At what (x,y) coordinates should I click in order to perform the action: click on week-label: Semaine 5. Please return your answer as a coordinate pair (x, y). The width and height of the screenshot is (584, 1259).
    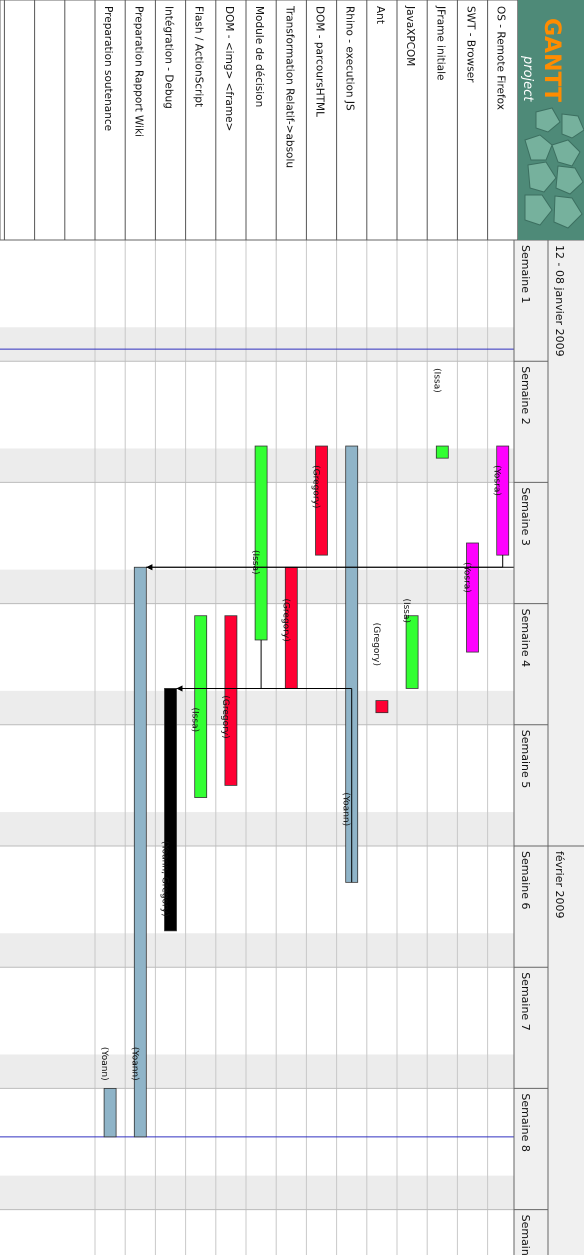
    Looking at the image, I should click on (525, 759).